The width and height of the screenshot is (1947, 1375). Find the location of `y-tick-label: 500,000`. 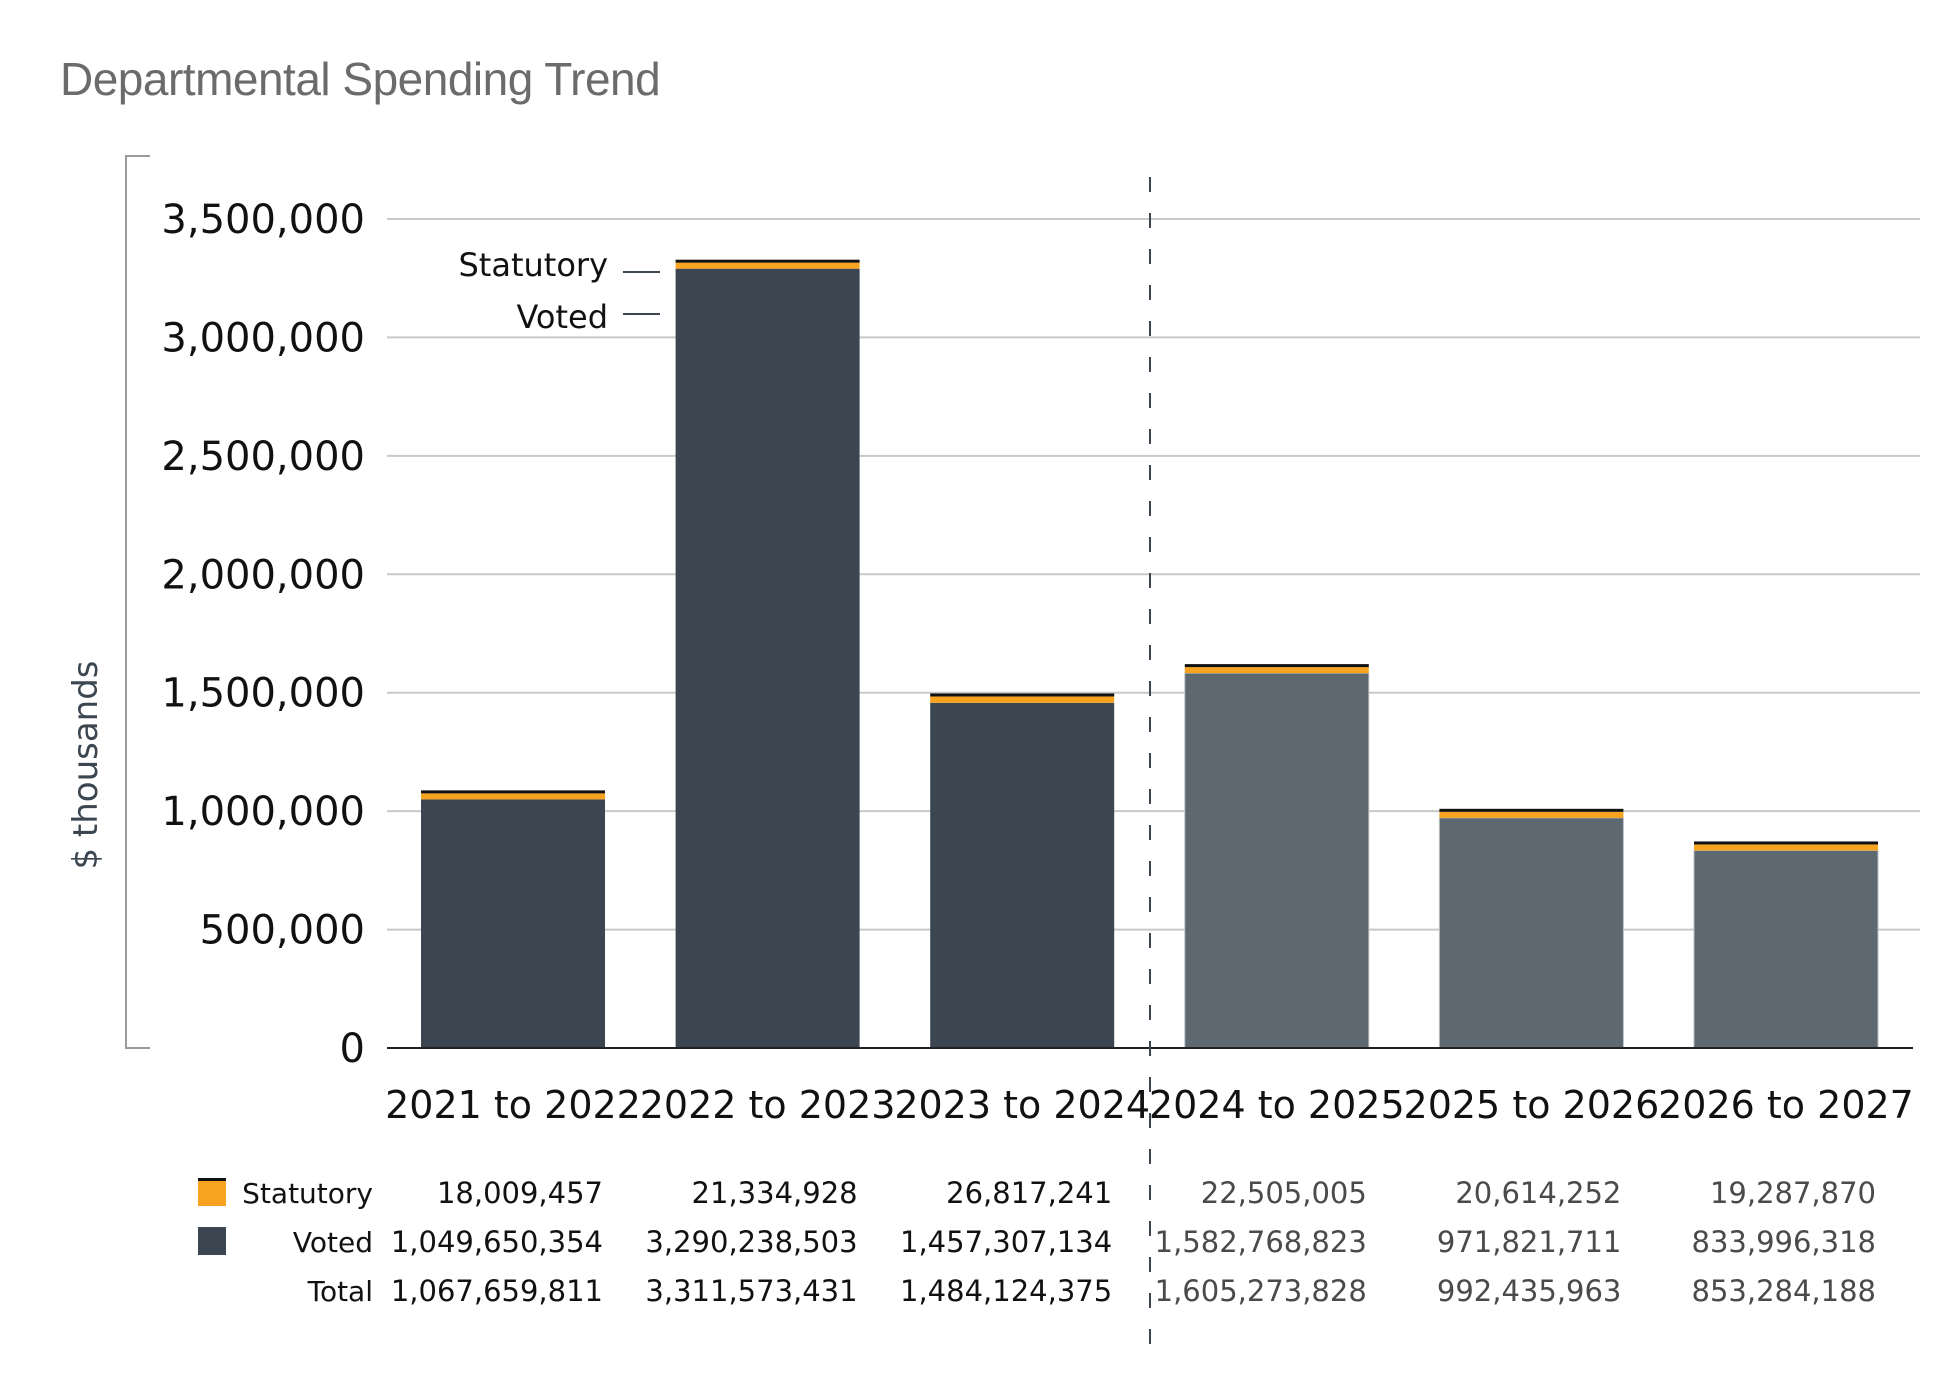

y-tick-label: 500,000 is located at coordinates (282, 931).